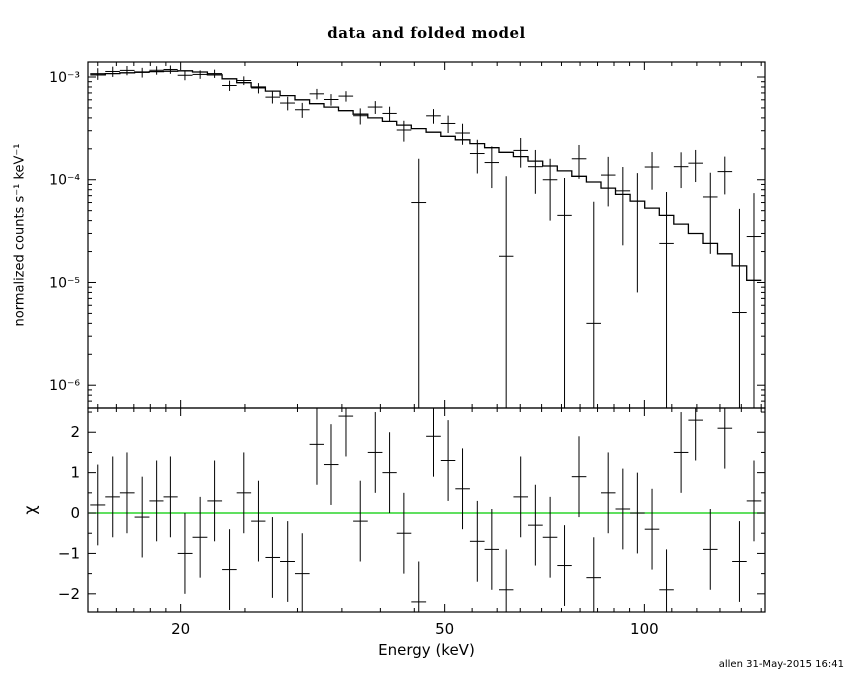 The height and width of the screenshot is (680, 850). What do you see at coordinates (69, 594) in the screenshot?
I see `svg-text: −2` at bounding box center [69, 594].